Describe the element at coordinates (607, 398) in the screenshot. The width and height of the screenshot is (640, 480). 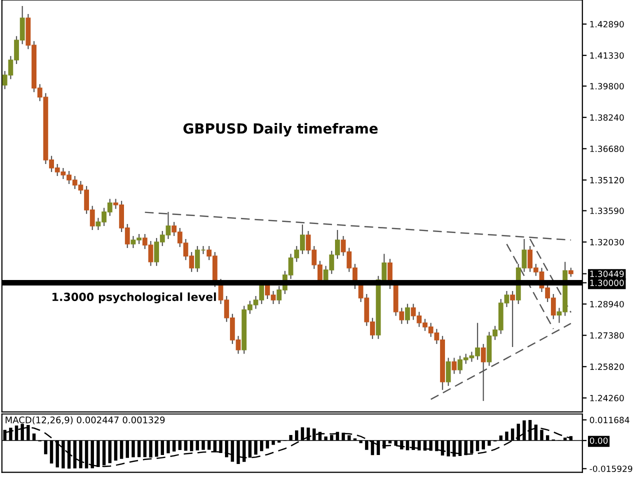
I see `y-tick-label: 1.24260` at that location.